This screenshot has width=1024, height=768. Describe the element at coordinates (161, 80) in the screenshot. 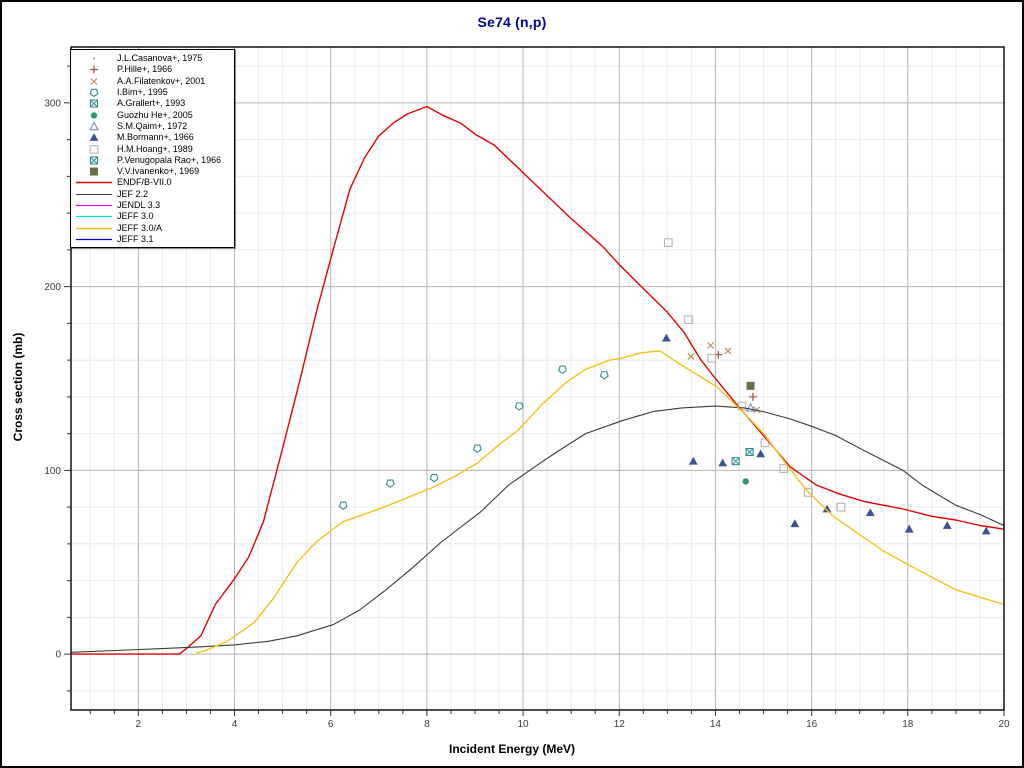

I see `legend-item-label: A.A.Filatenkov+, 2001` at that location.